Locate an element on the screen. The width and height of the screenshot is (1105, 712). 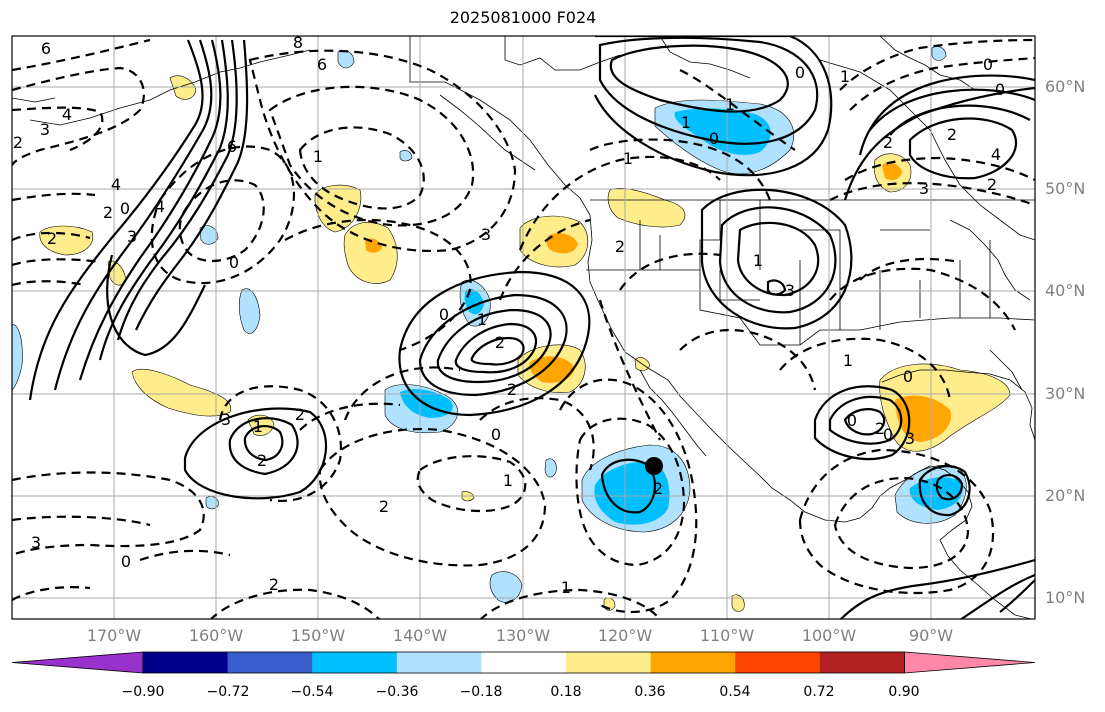
lat-label-50n: 50°N is located at coordinates (1065, 188).